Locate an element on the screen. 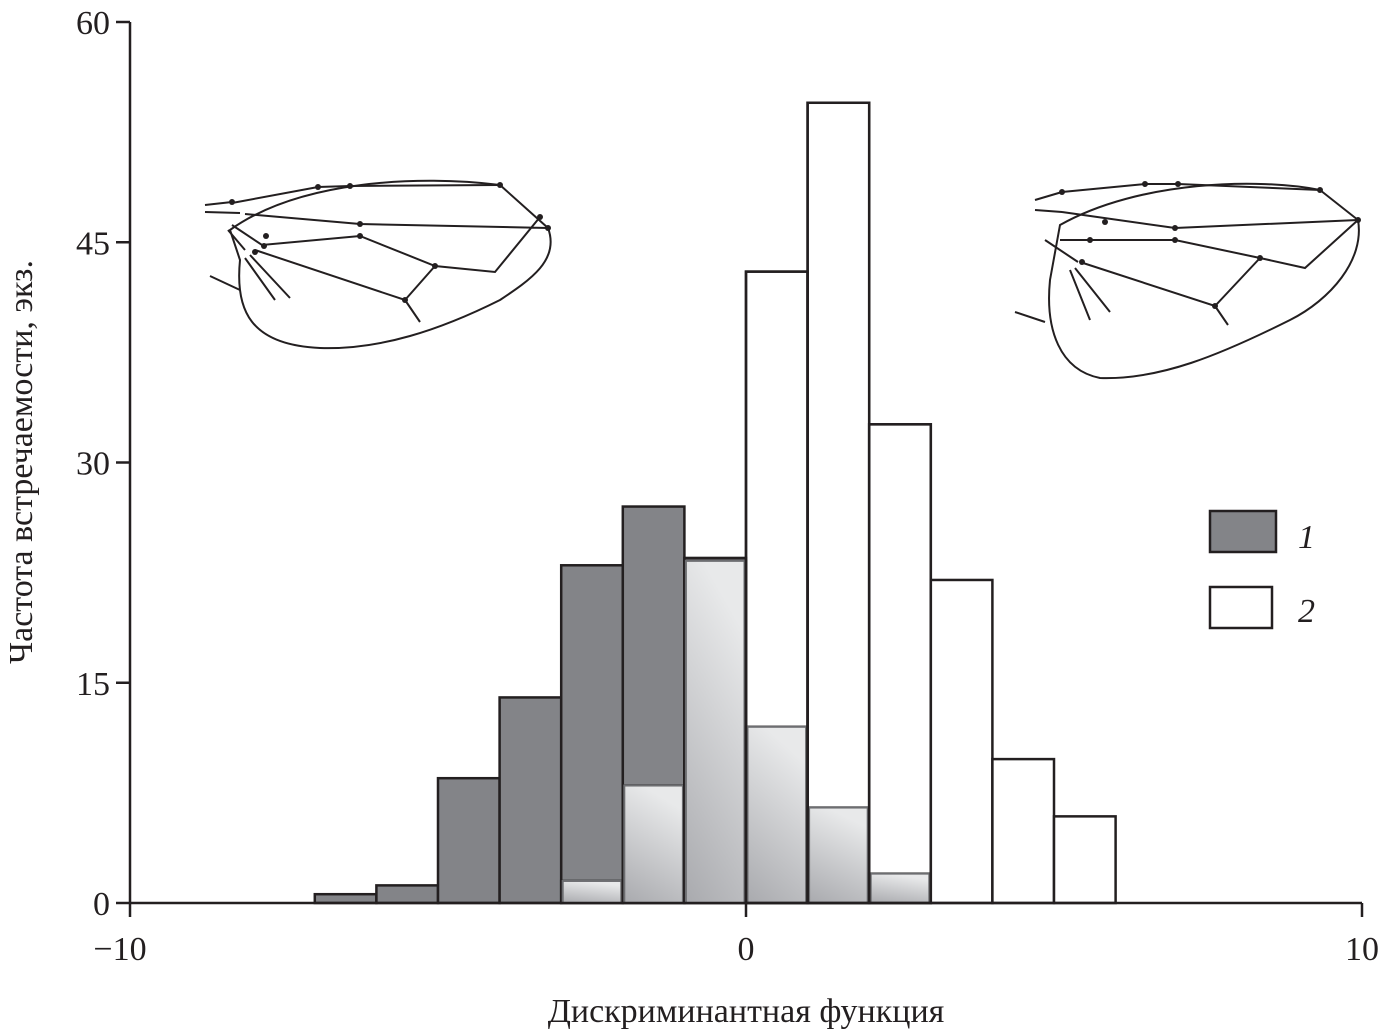 The width and height of the screenshot is (1383, 1033). x-tick-label: 0 is located at coordinates (746, 949).